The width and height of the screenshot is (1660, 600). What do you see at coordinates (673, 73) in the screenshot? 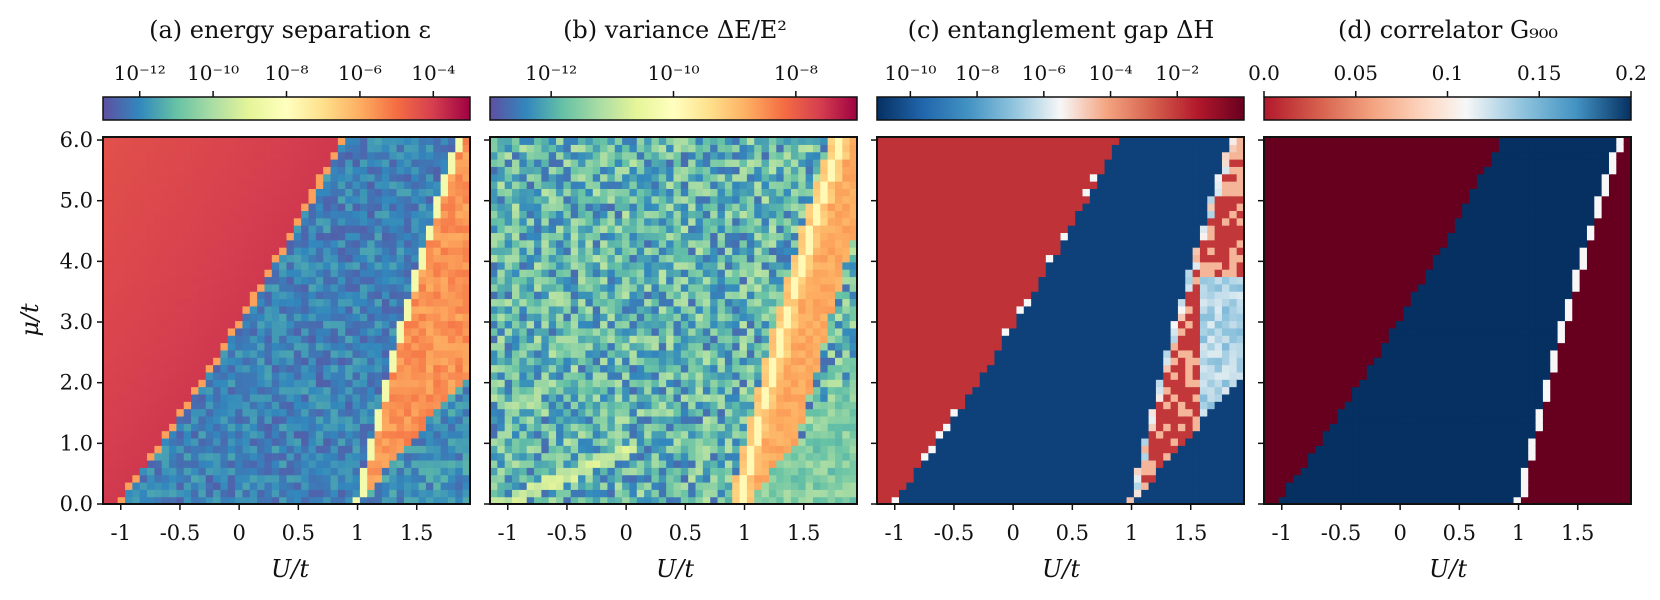
I see `colorbar-tick-label: 10⁻¹⁰` at bounding box center [673, 73].